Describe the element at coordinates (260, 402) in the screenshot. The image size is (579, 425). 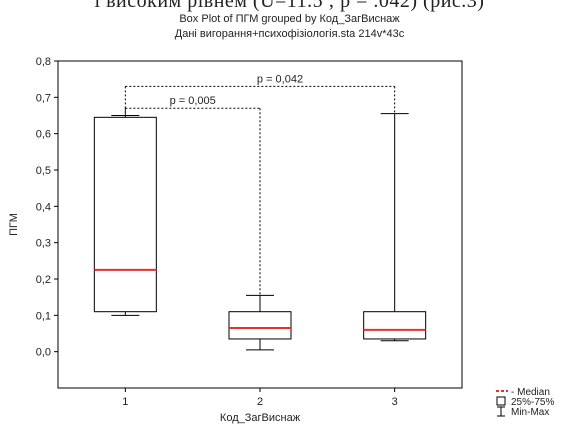
I see `x-tick-label: 2` at that location.